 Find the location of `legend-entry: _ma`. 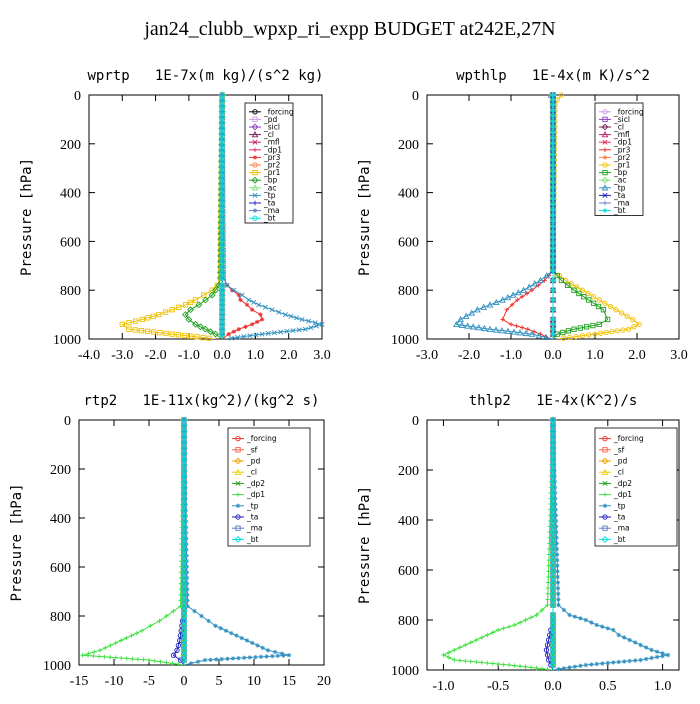

legend-entry: _ma is located at coordinates (621, 528).